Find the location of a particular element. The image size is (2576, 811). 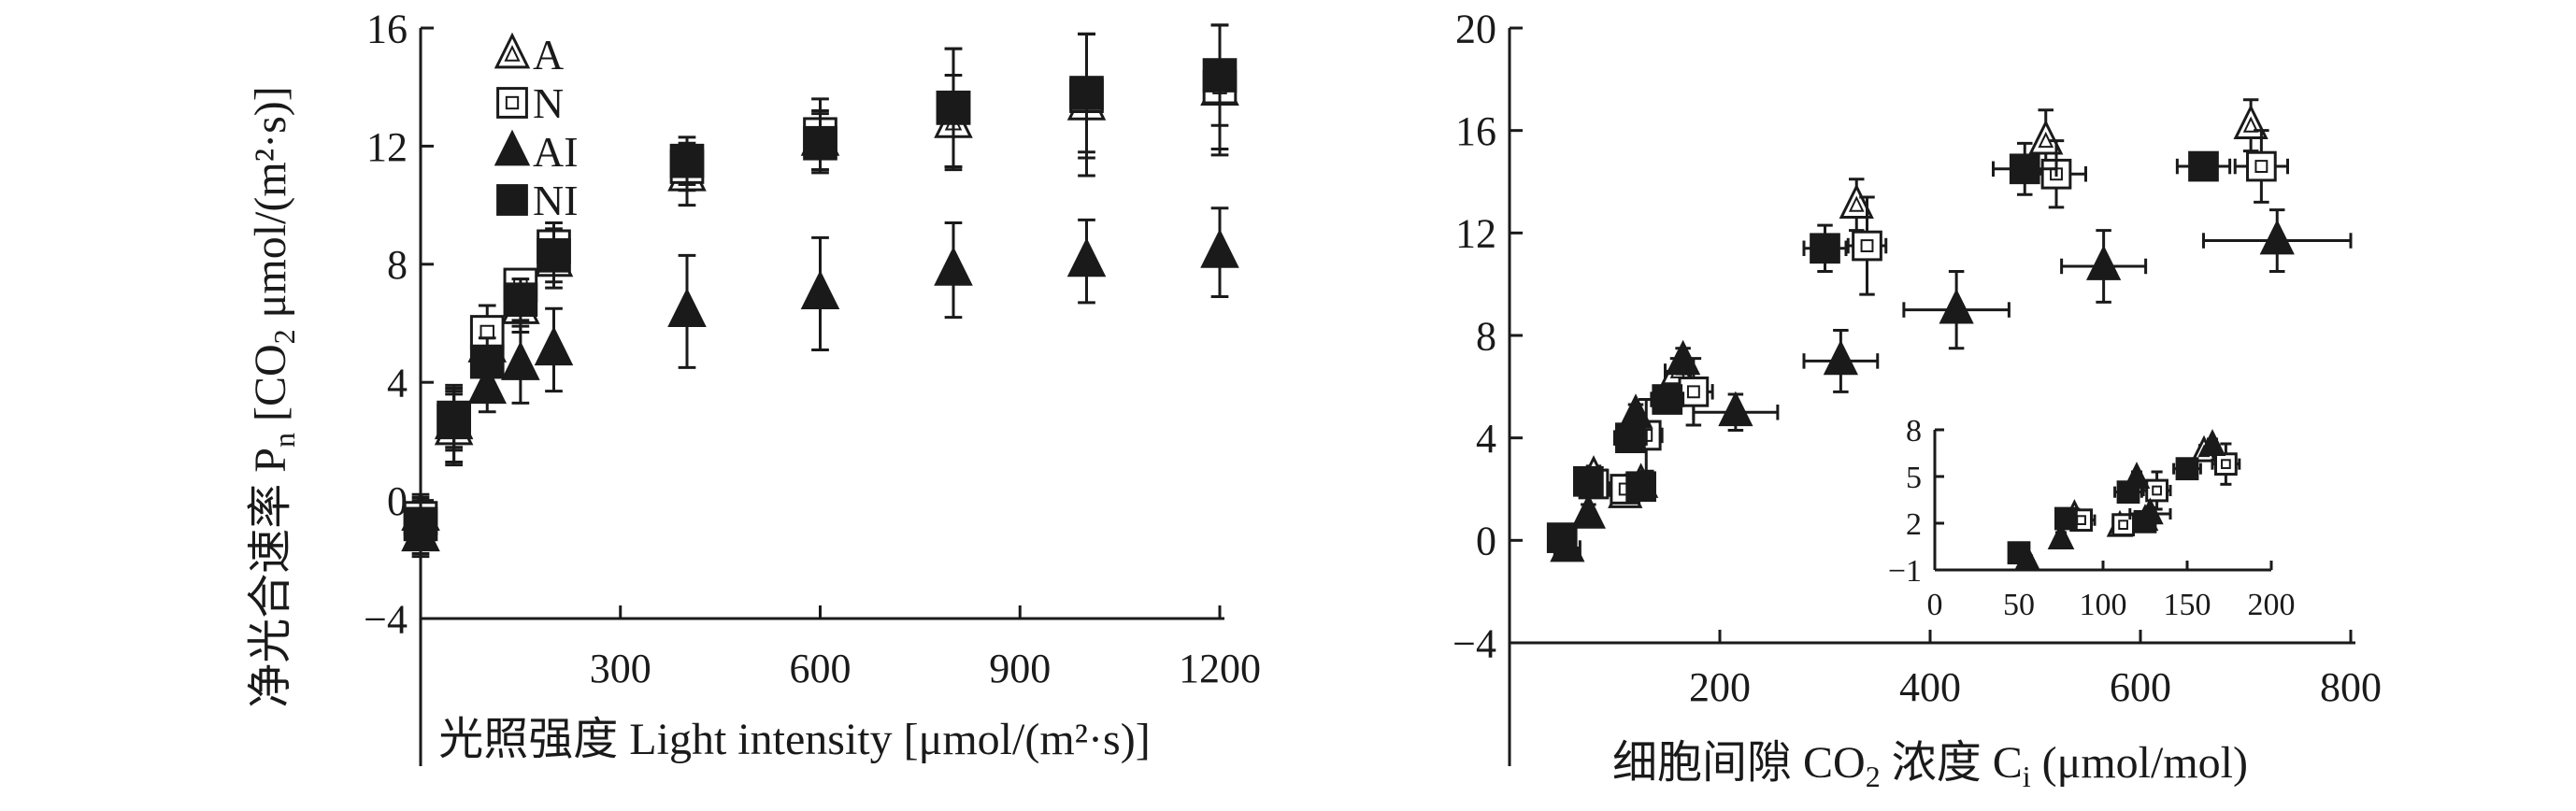

left-y-tick-label: 0 is located at coordinates (397, 501).